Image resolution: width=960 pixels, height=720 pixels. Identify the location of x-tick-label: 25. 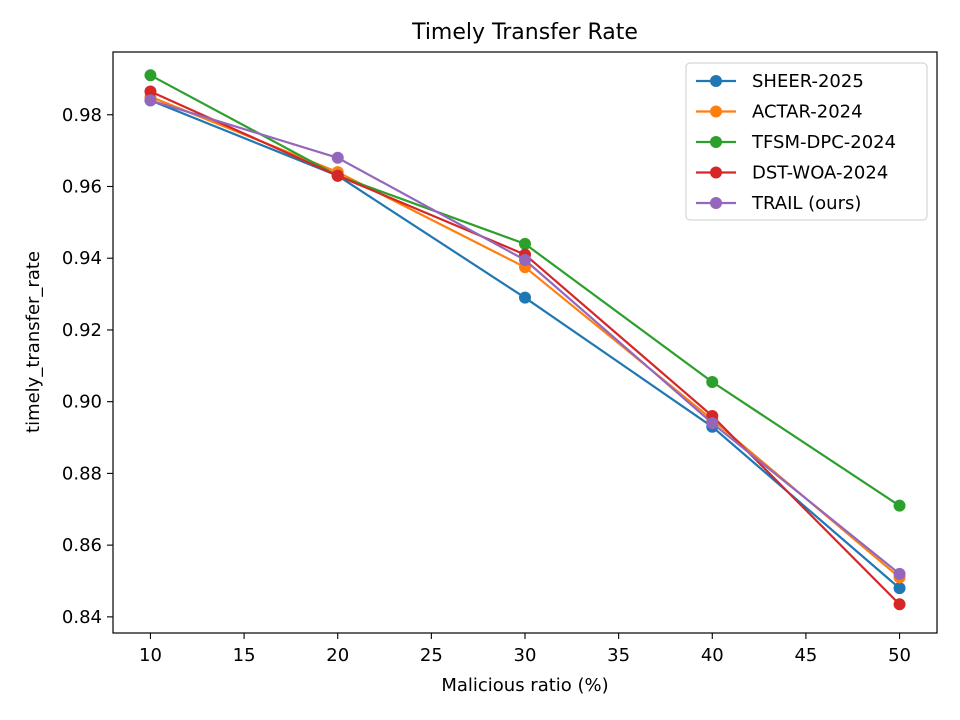
(431, 655).